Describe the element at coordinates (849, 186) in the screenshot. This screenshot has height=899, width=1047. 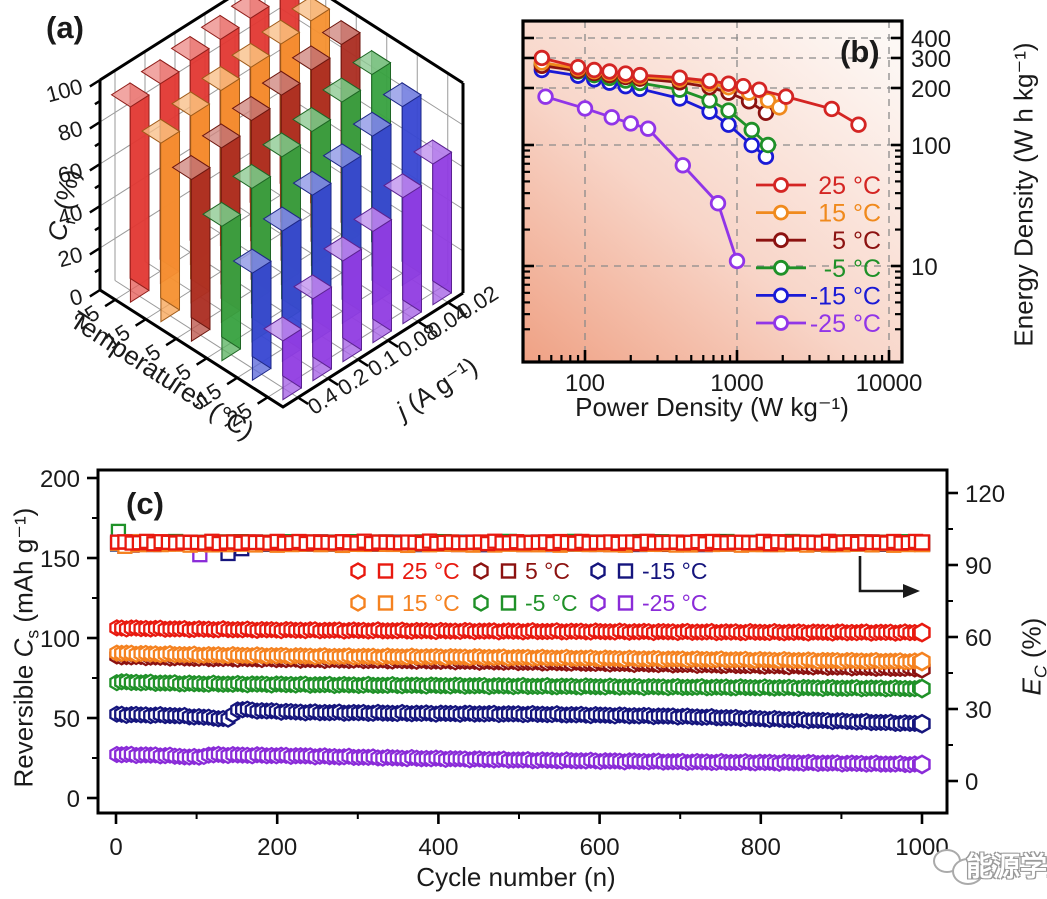
I see `legend-label: 25 °C` at that location.